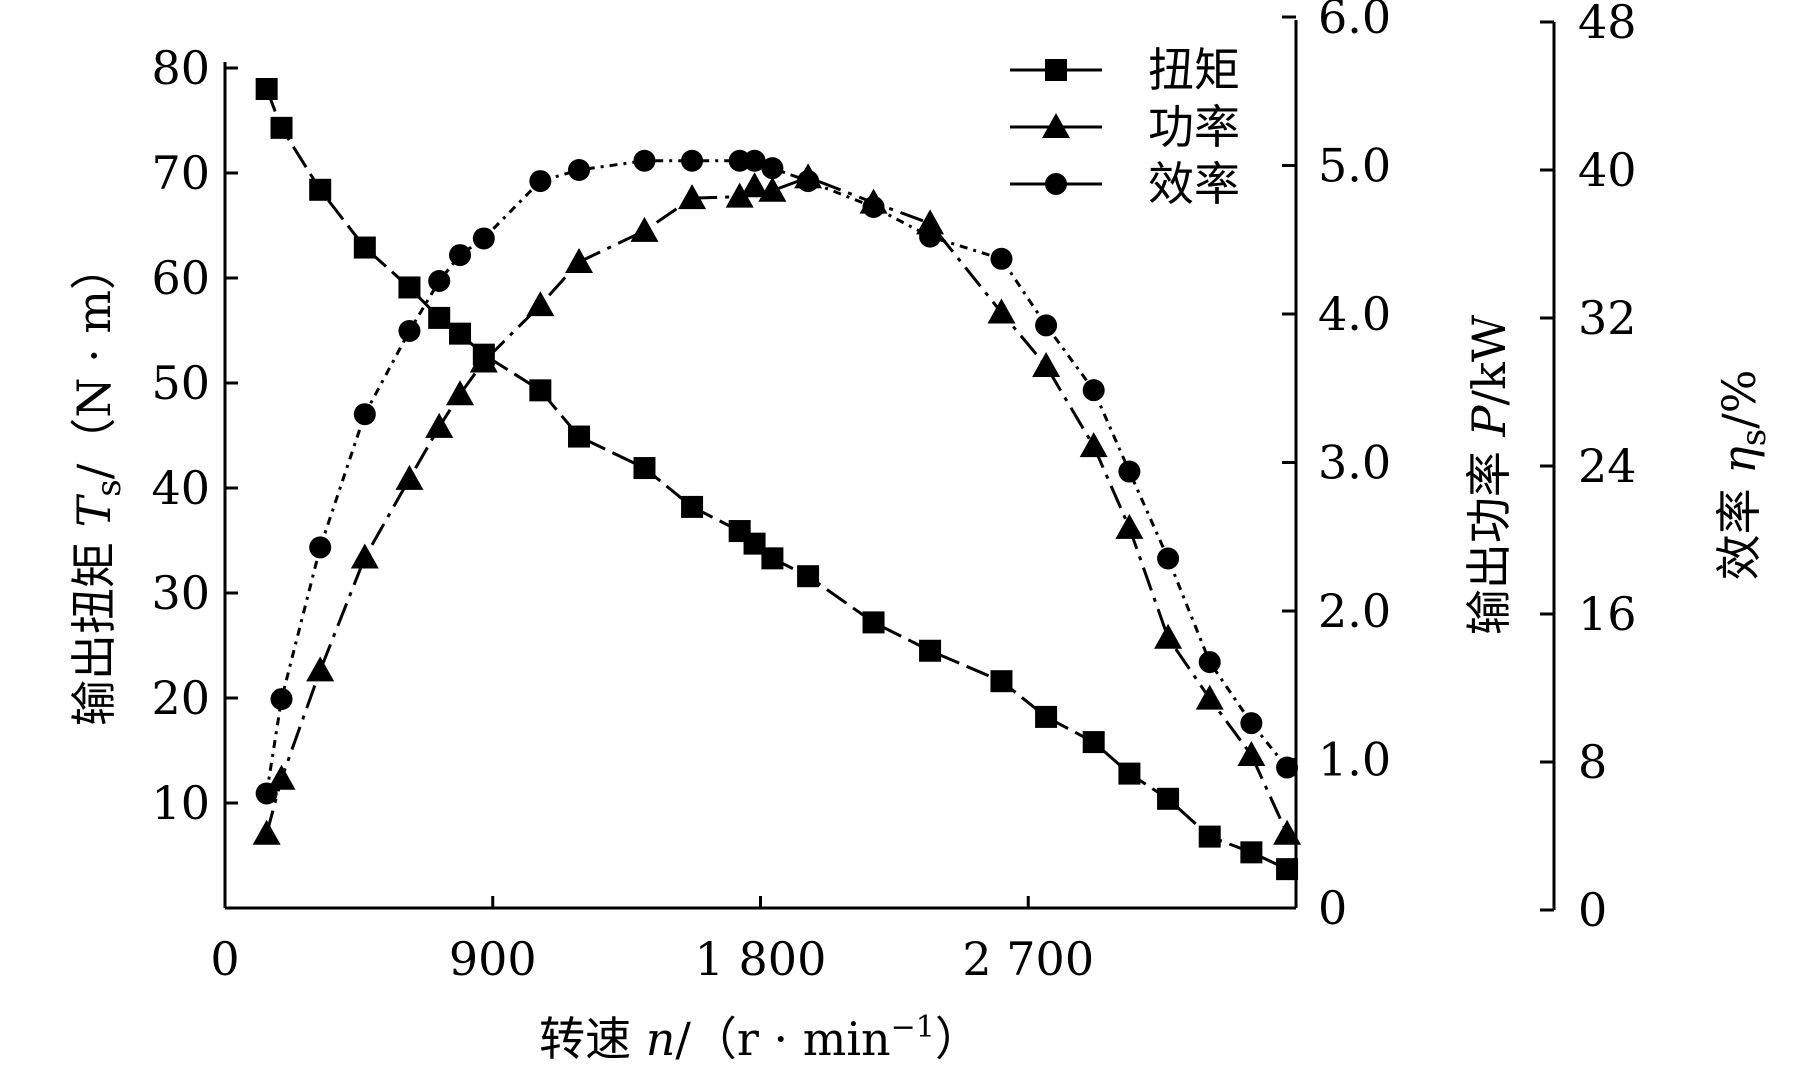 Image resolution: width=1819 pixels, height=1068 pixels. Describe the element at coordinates (1194, 70) in the screenshot. I see `legend-label: 扭矩` at that location.